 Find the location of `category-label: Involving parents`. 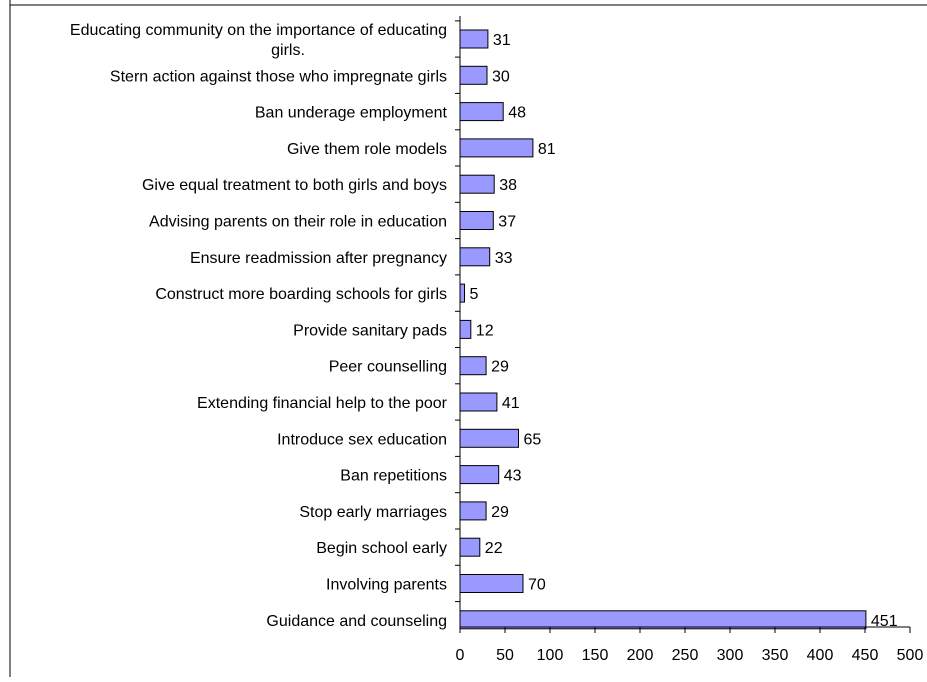

category-label: Involving parents is located at coordinates (386, 585).